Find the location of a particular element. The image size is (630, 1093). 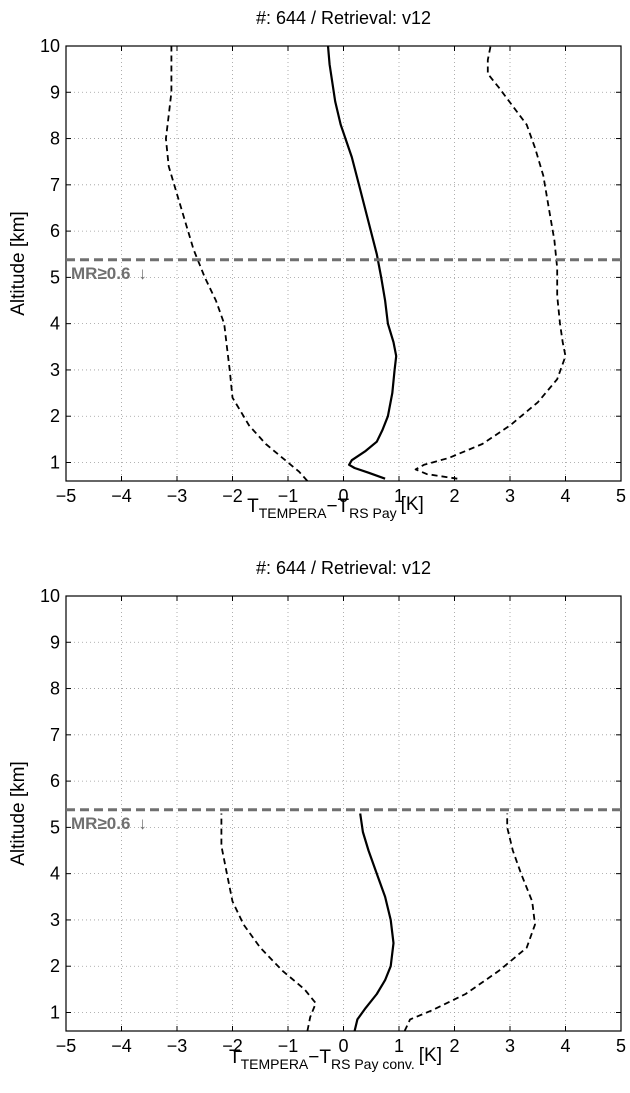

x-axis-label-sub2: RS Pay is located at coordinates (372, 513).